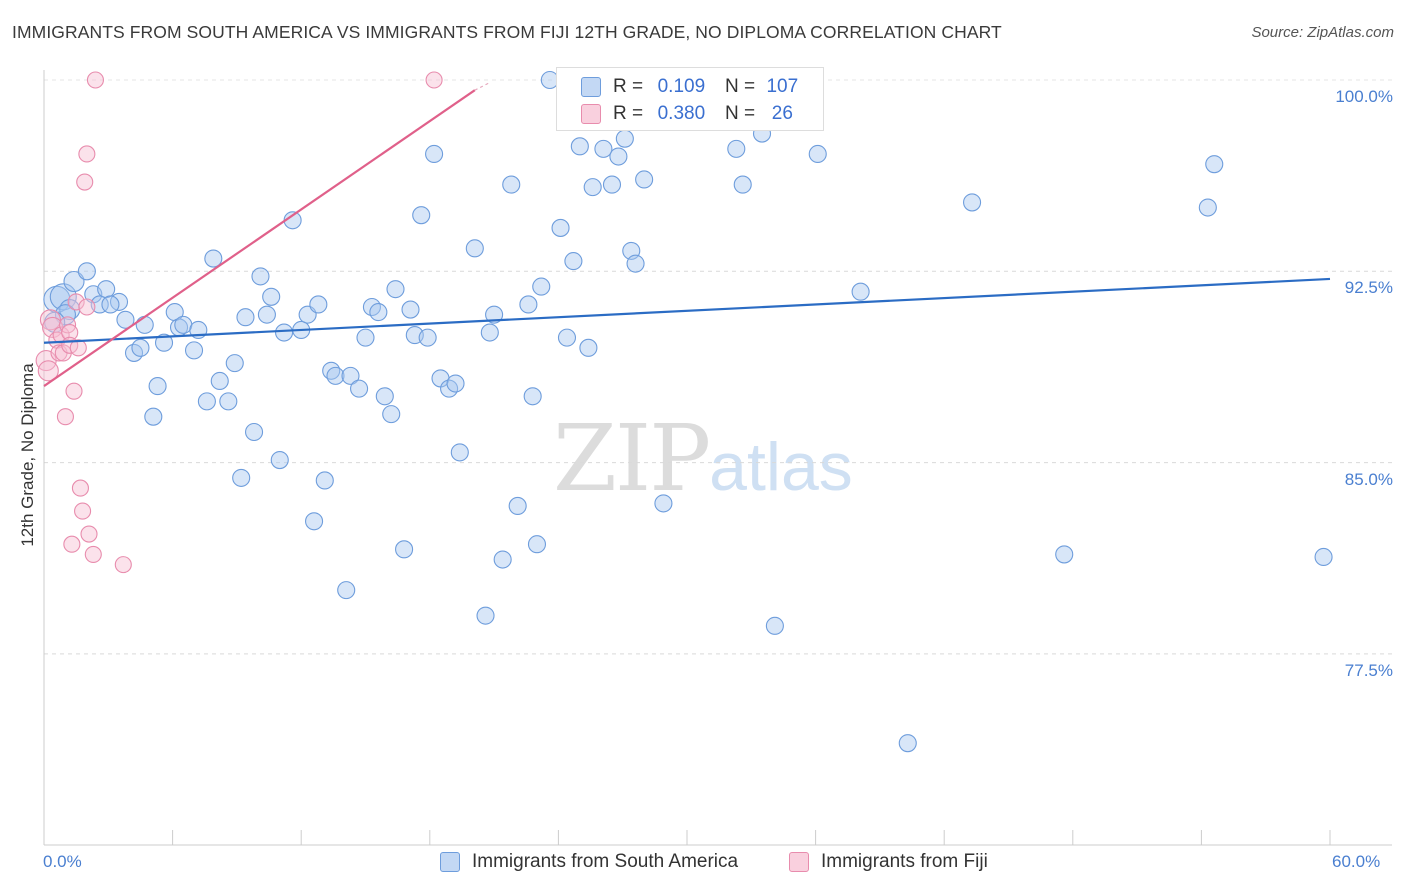  What do you see at coordinates (632, 458) in the screenshot?
I see `watermark-zip: ZIP` at bounding box center [632, 458].